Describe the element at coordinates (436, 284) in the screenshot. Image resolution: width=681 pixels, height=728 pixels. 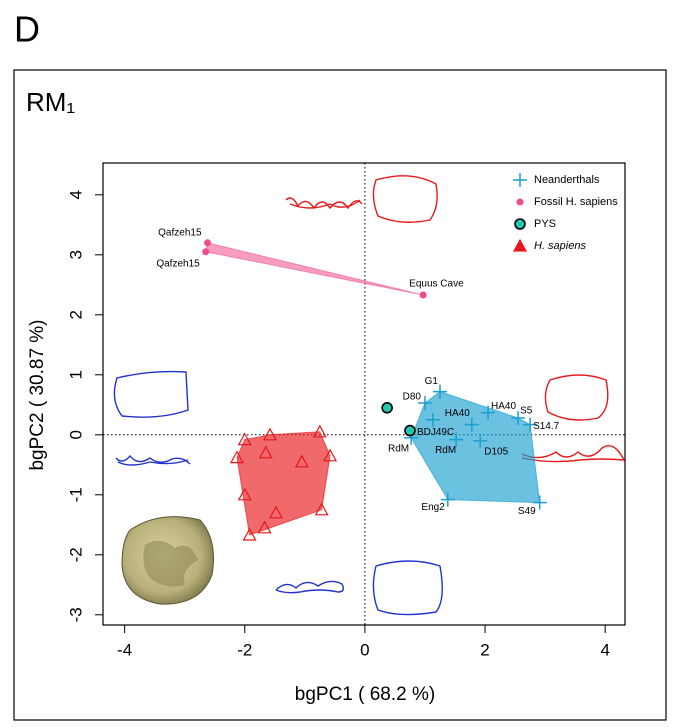
I see `point-label: Equus Cave` at that location.